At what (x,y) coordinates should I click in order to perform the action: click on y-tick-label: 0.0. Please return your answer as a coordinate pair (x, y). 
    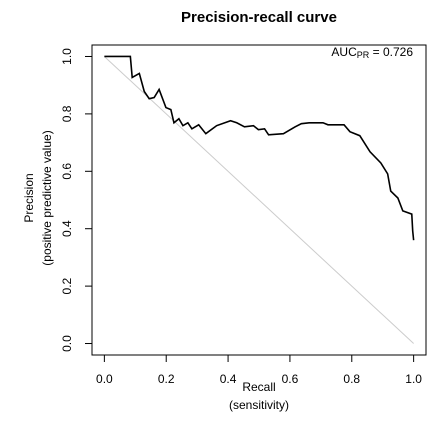
    Looking at the image, I should click on (67, 343).